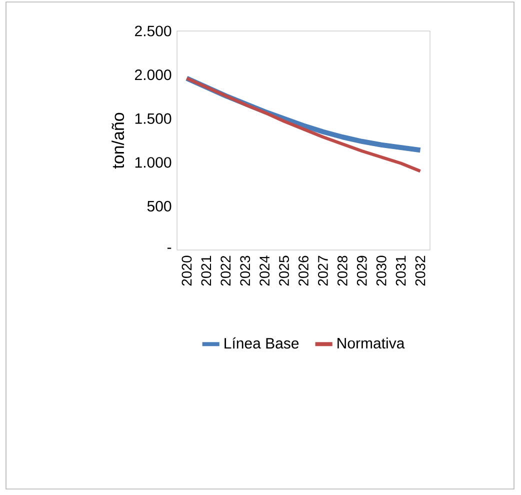 The width and height of the screenshot is (521, 495). I want to click on y-tick-label: -, so click(169, 248).